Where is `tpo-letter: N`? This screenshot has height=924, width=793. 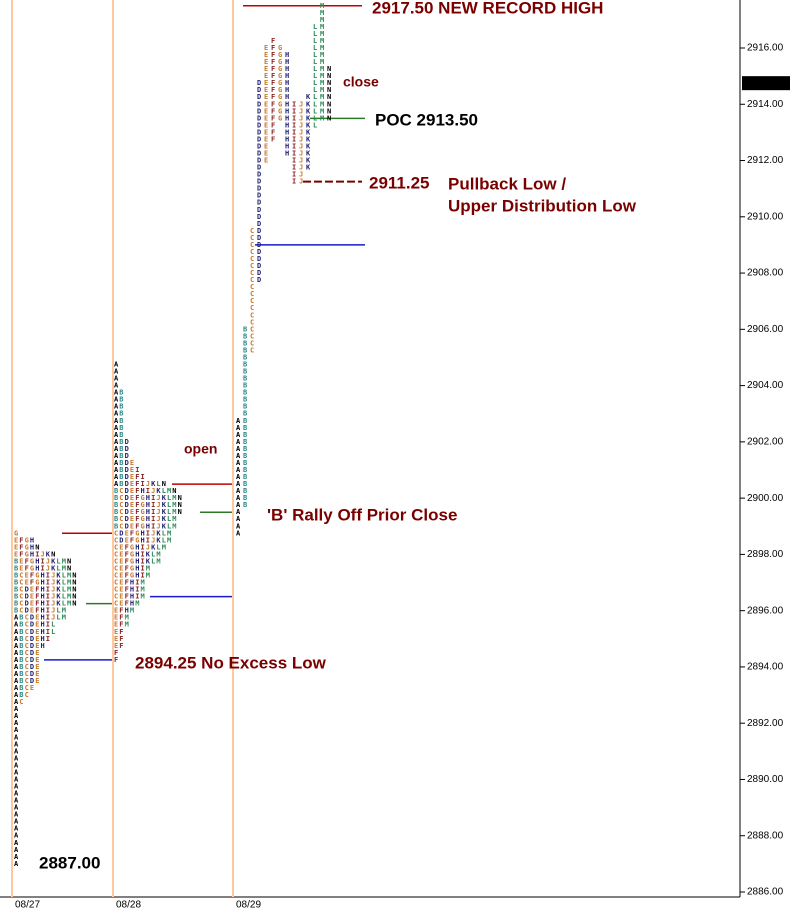 tpo-letter: N is located at coordinates (180, 505).